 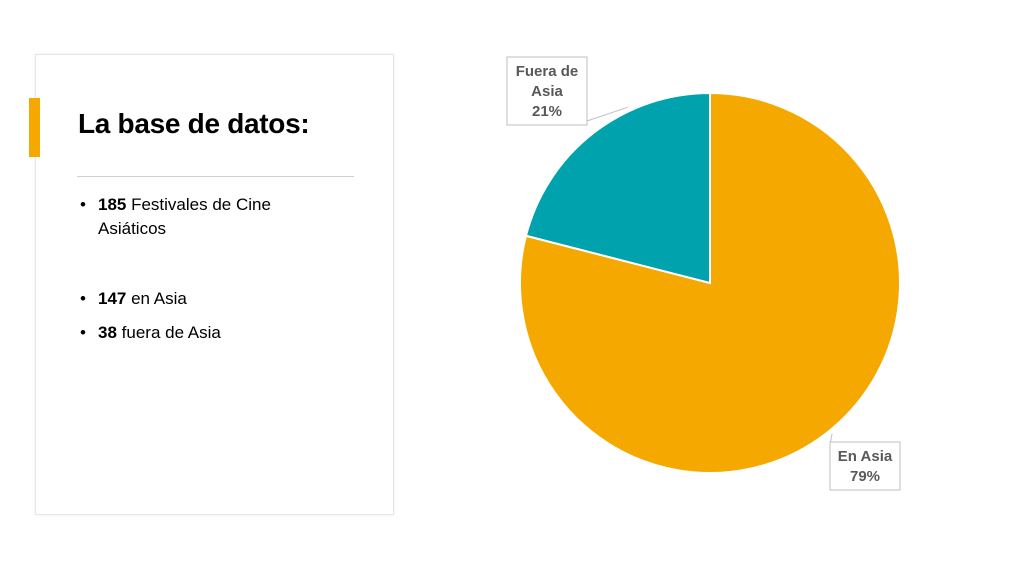 I want to click on slice-percent-label: 79%, so click(x=865, y=476).